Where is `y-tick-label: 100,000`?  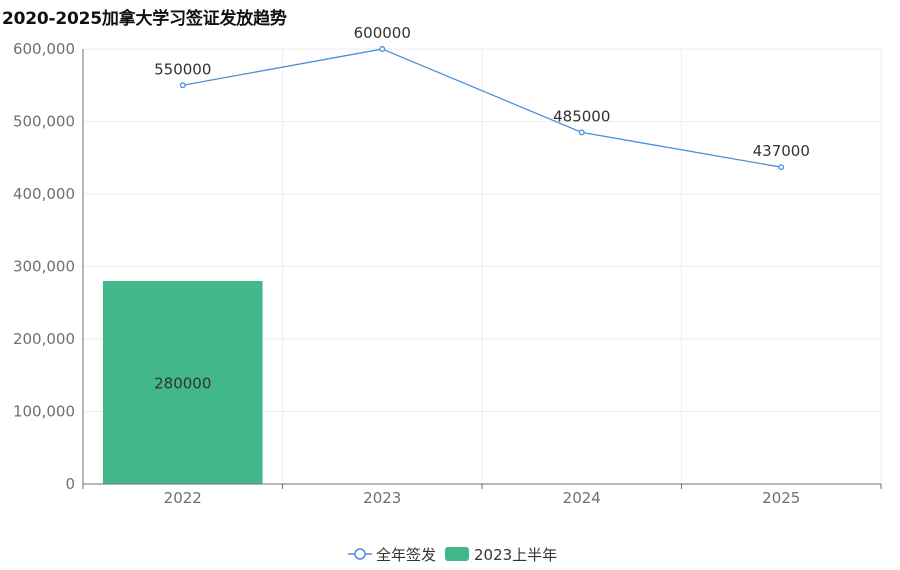
y-tick-label: 100,000 is located at coordinates (44, 412).